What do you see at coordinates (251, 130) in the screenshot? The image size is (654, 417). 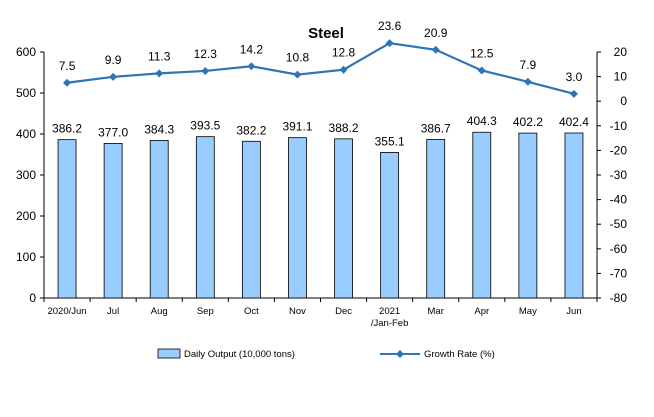 I see `bar-value-label: 382.2` at bounding box center [251, 130].